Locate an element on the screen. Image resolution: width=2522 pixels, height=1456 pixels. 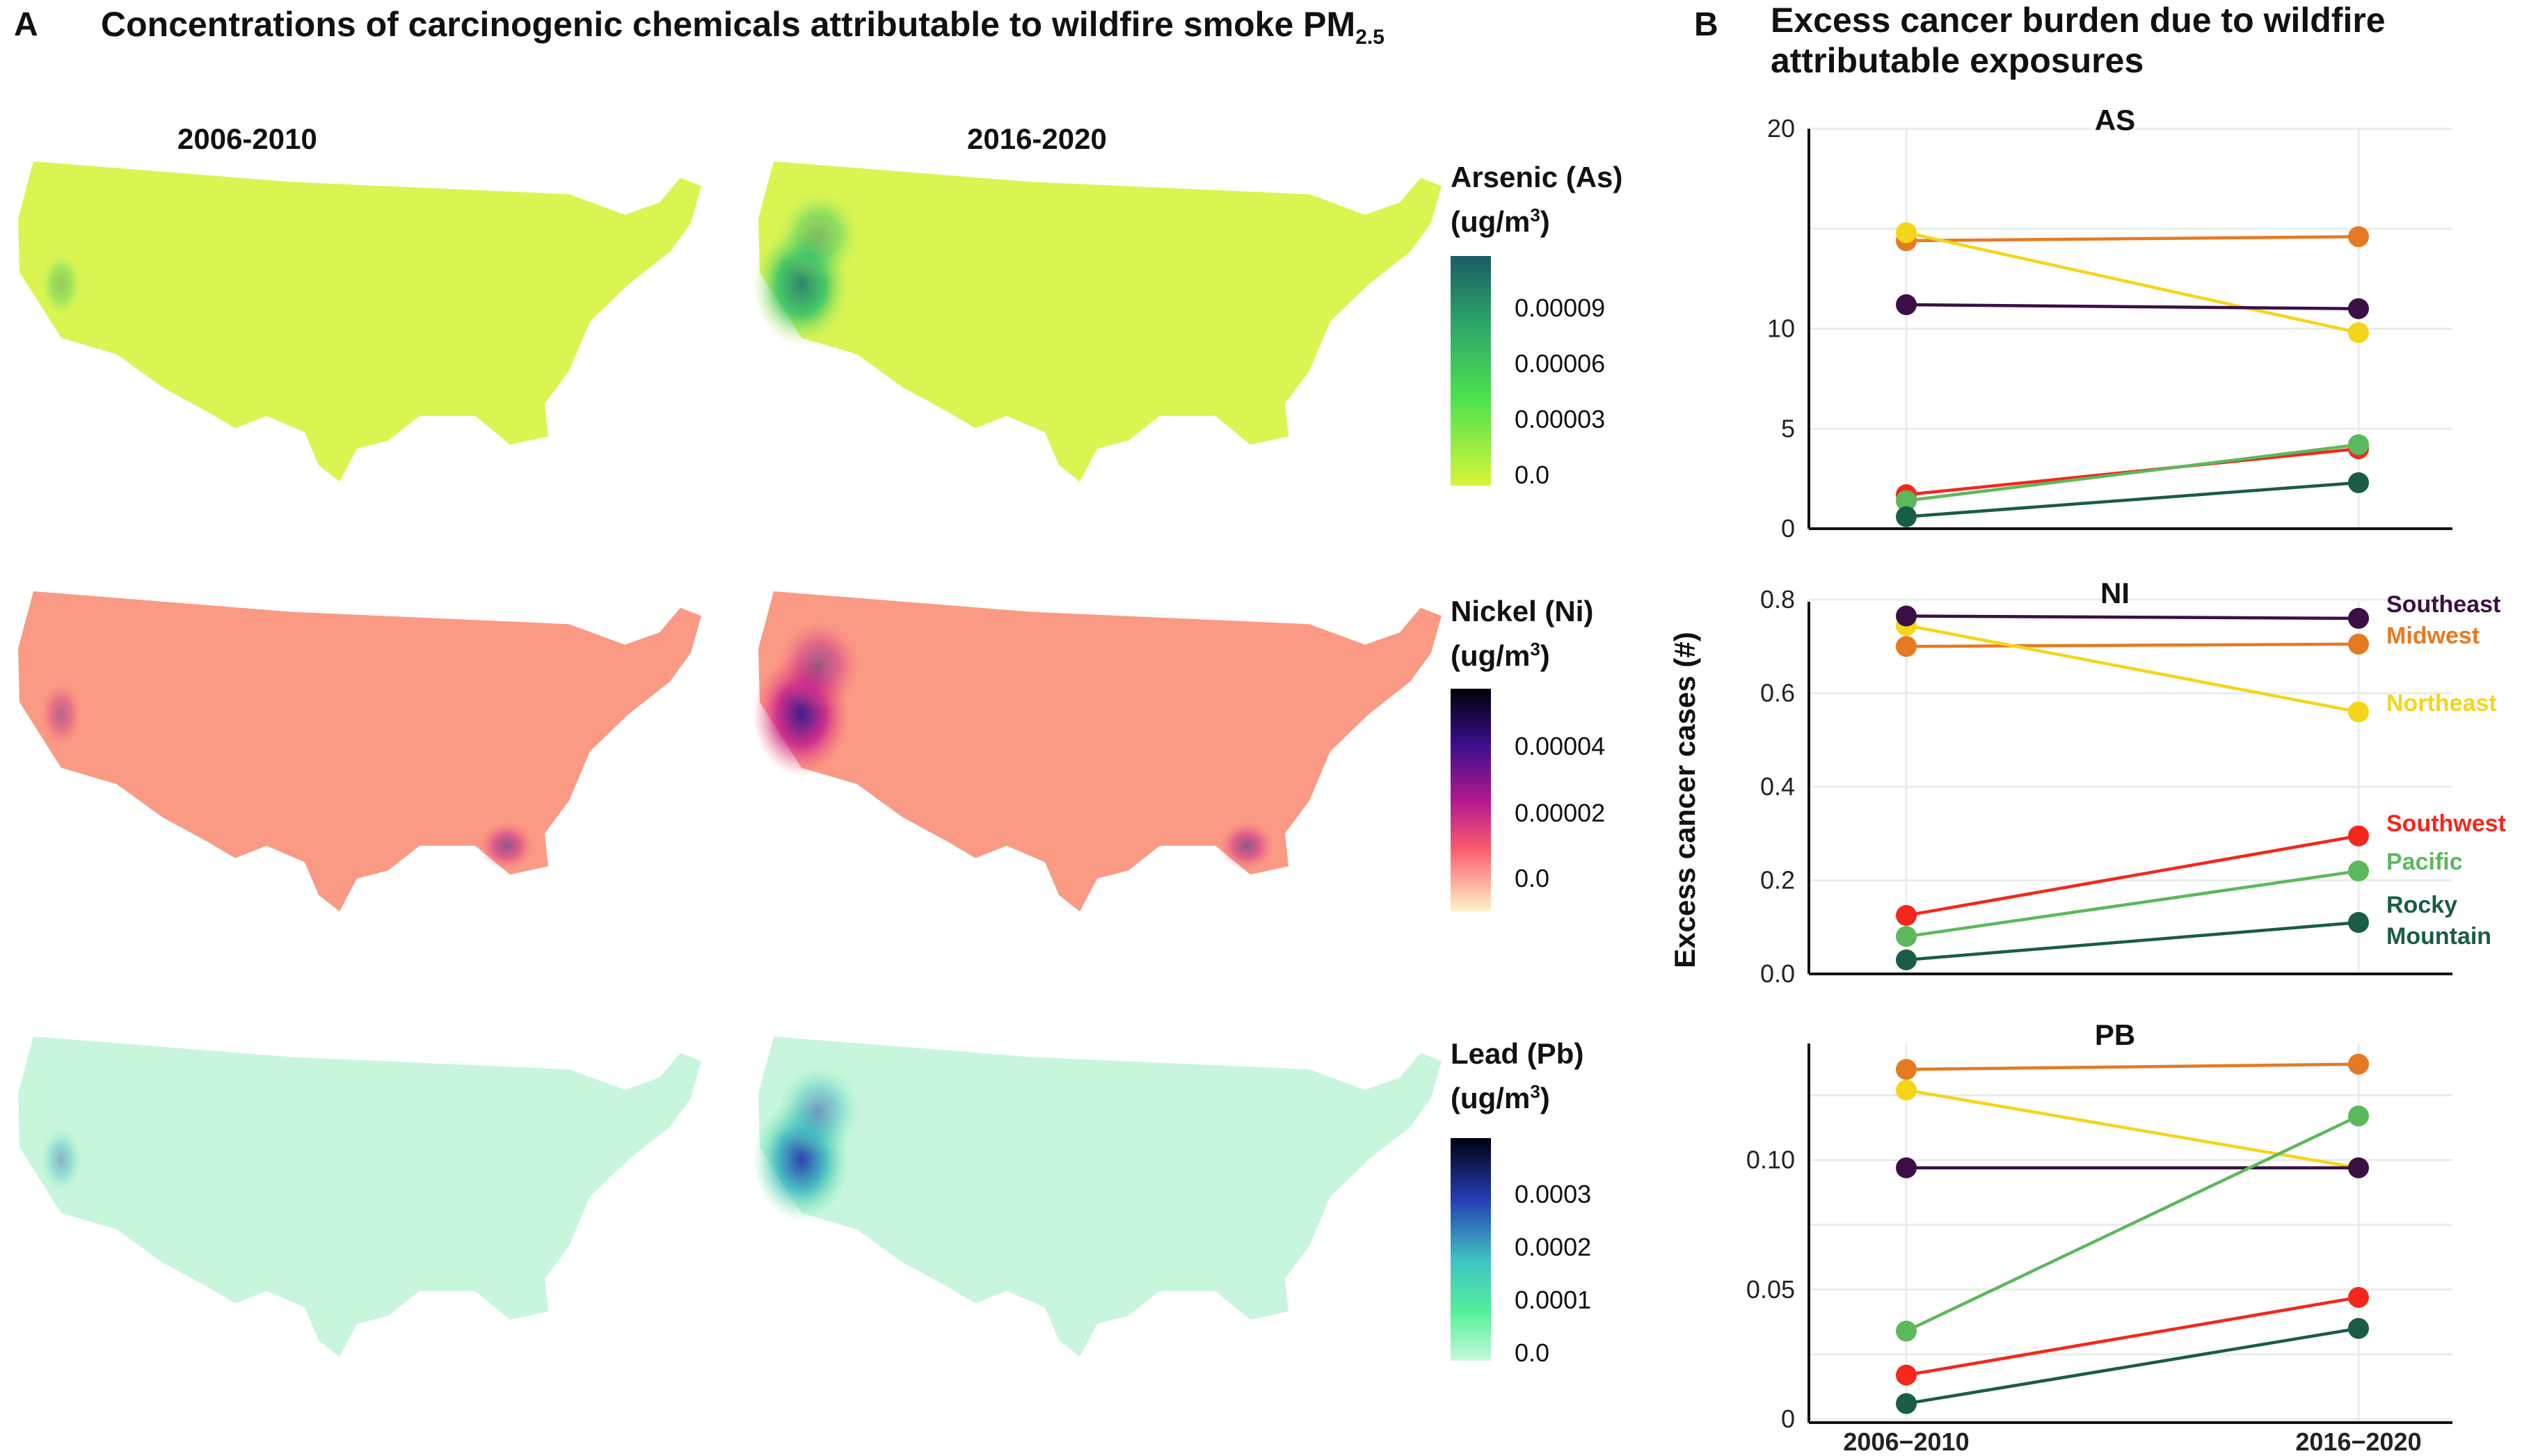
legend-arsenic-line2: (ug/m3) is located at coordinates (1536, 218).